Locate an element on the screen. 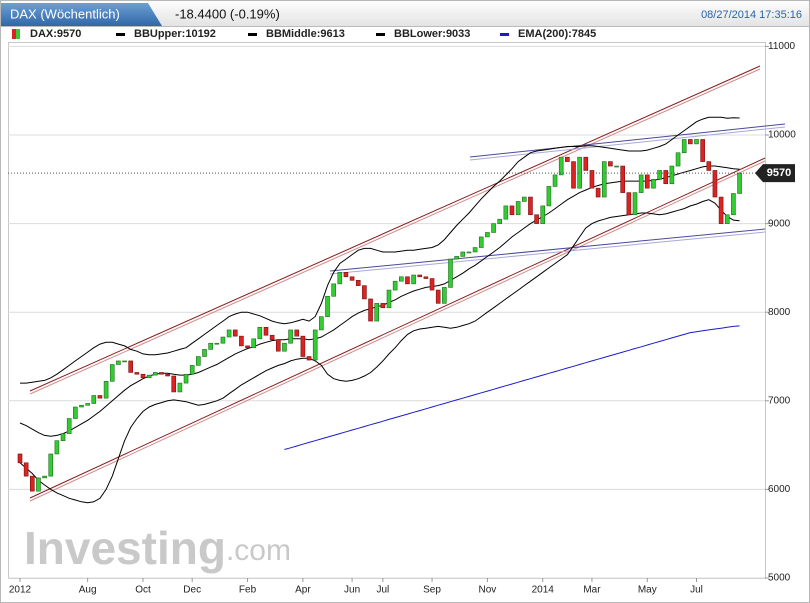 The height and width of the screenshot is (603, 810). watermark-domain: .com is located at coordinates (258, 550).